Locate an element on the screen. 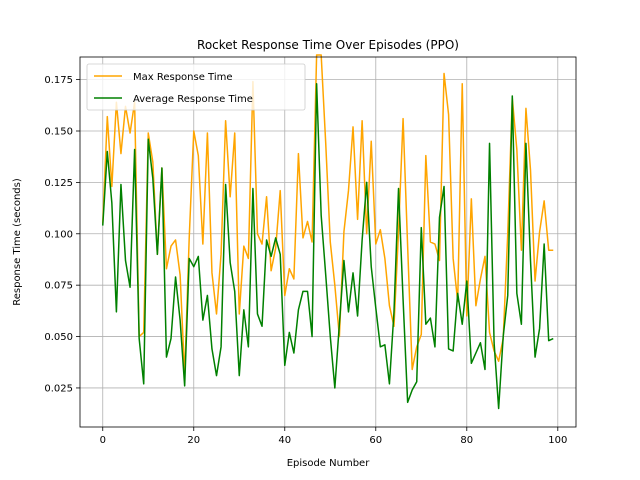 The height and width of the screenshot is (480, 640). y-tick-label: 0.125 is located at coordinates (58, 183).